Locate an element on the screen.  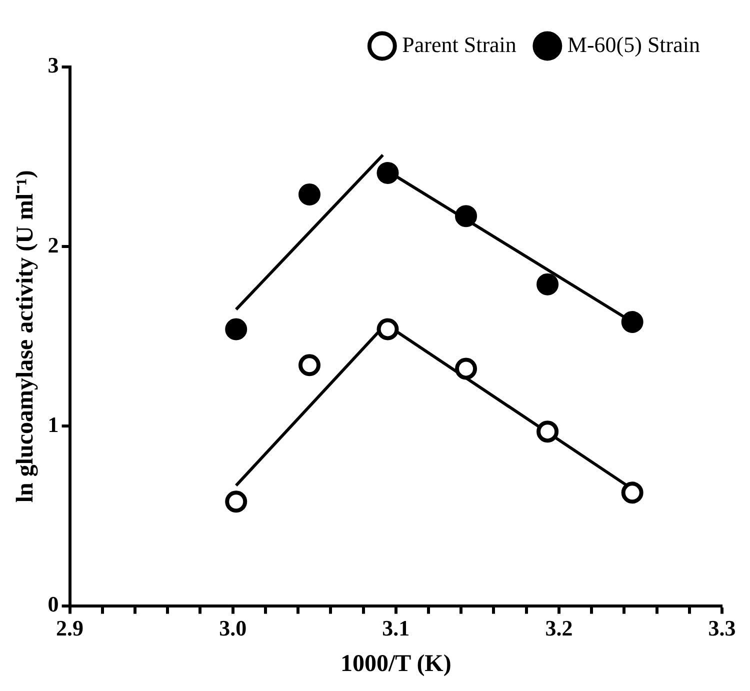
y-tick-label: 3 is located at coordinates (53, 65).